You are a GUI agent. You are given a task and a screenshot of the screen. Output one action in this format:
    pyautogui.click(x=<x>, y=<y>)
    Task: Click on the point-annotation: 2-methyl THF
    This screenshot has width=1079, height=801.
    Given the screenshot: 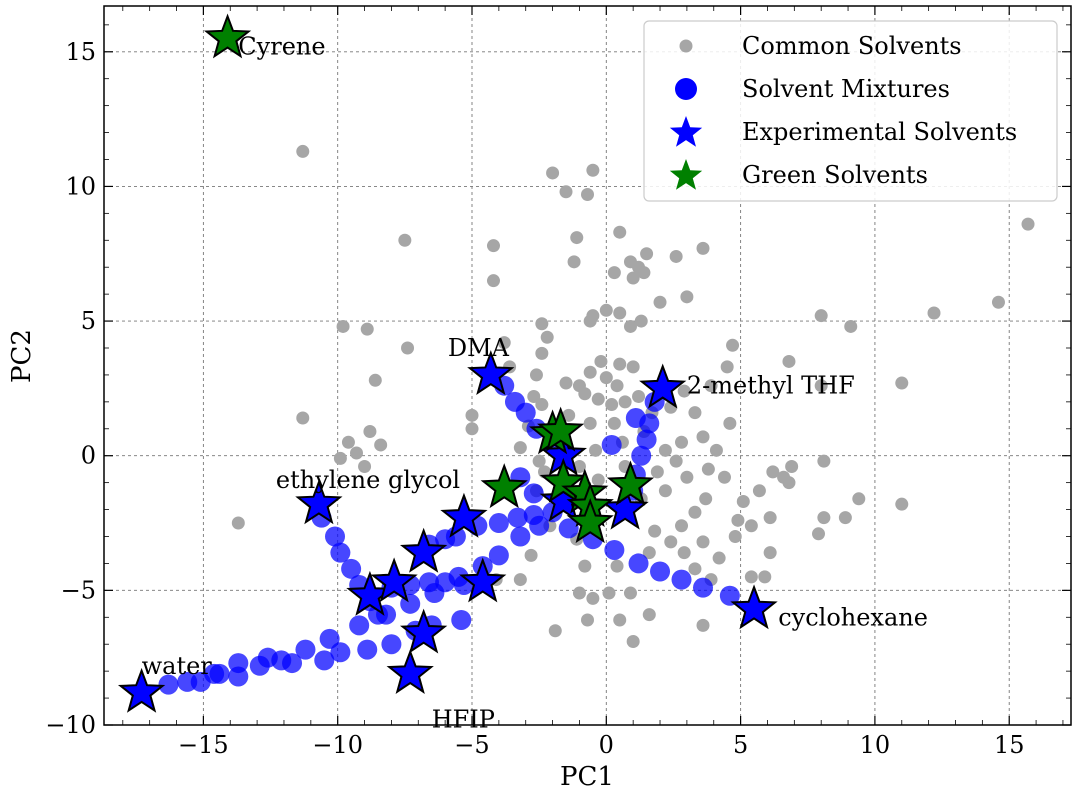 What is the action you would take?
    pyautogui.click(x=771, y=386)
    